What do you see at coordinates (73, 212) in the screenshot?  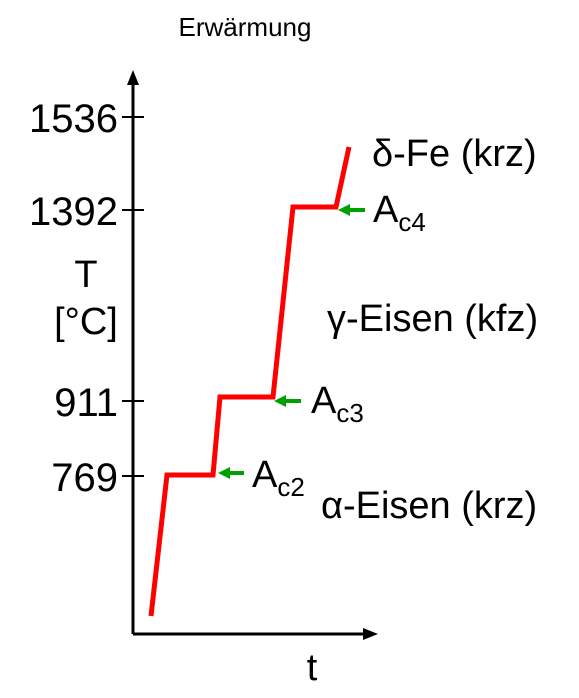 I see `tick-label-1392: 1392` at bounding box center [73, 212].